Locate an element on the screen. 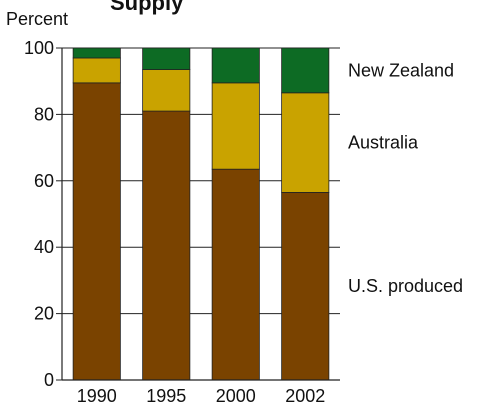 The height and width of the screenshot is (407, 482). bar-segment-u-s-produced-2000 is located at coordinates (235, 274).